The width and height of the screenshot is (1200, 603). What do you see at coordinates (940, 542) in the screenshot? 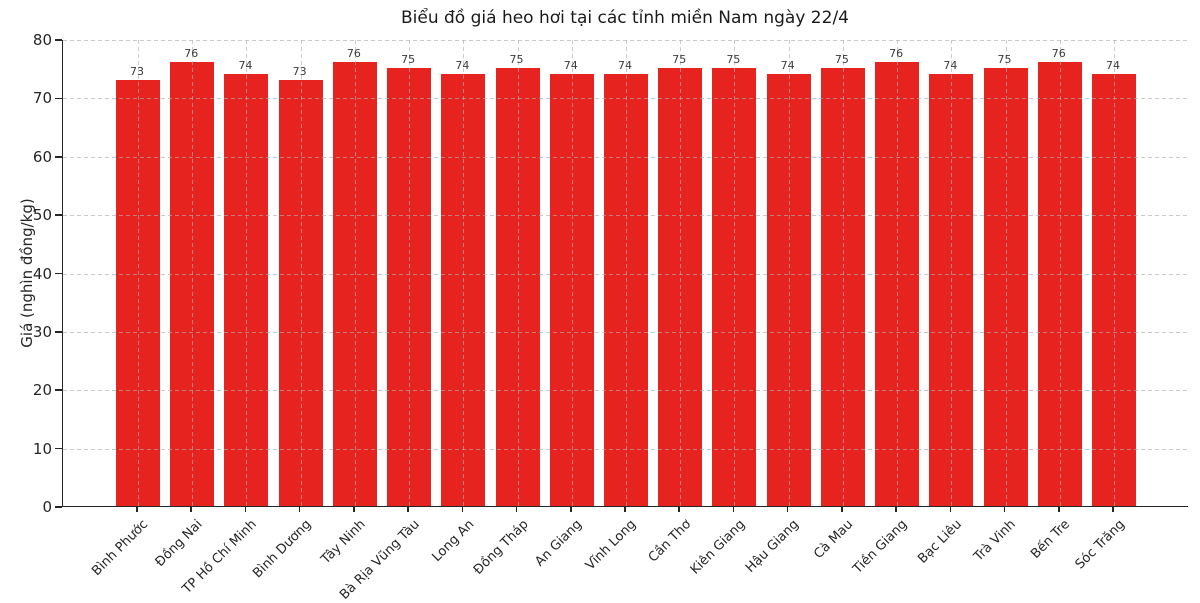
I see `x-tick-label: Bạc Liêu` at bounding box center [940, 542].